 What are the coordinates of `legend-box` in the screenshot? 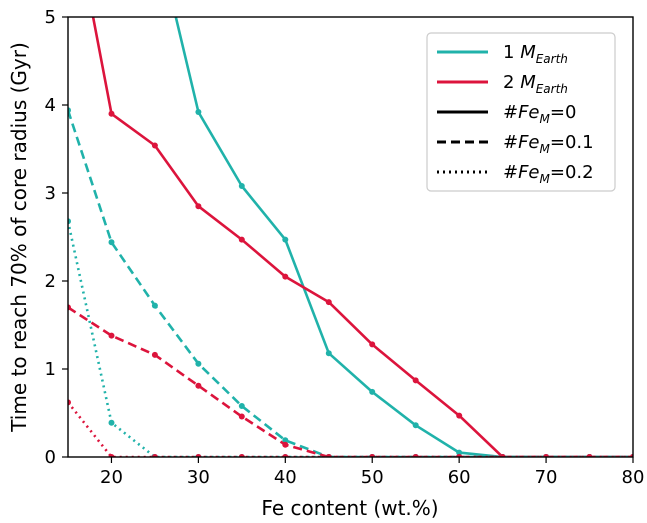 It's located at (521, 112).